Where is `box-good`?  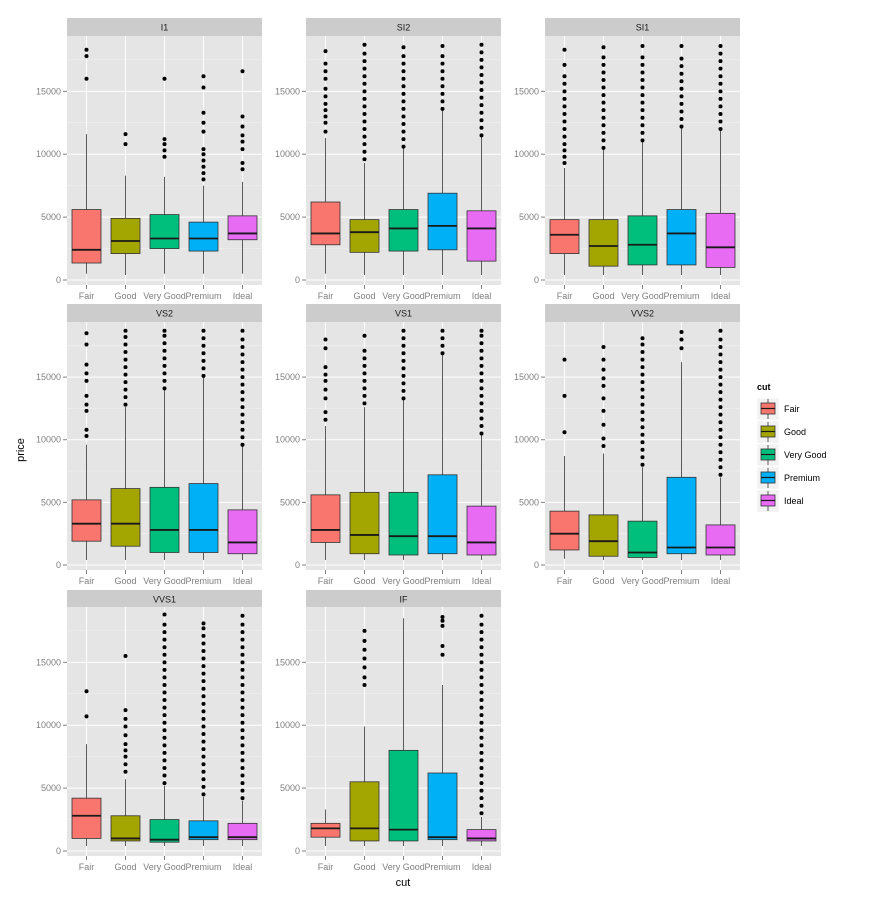 box-good is located at coordinates (603, 160).